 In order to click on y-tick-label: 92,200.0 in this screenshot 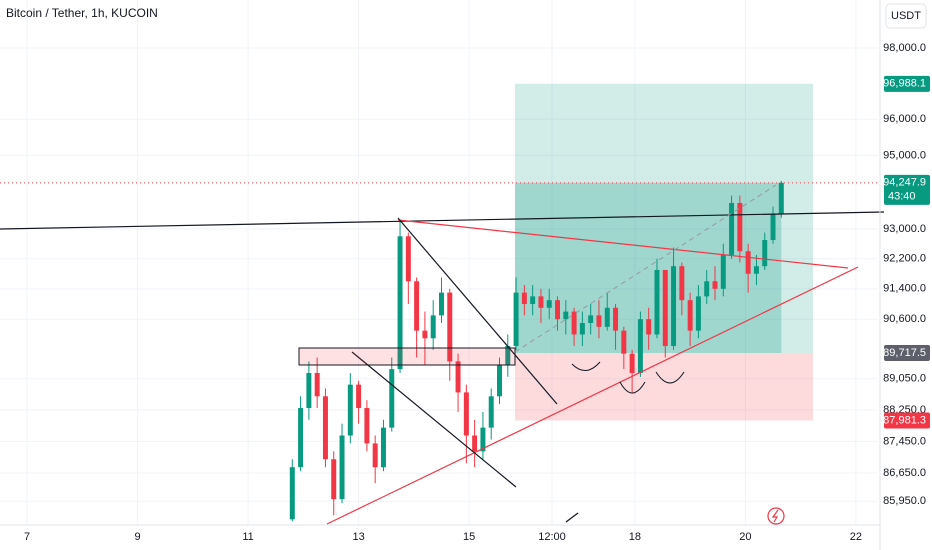, I will do `click(904, 259)`.